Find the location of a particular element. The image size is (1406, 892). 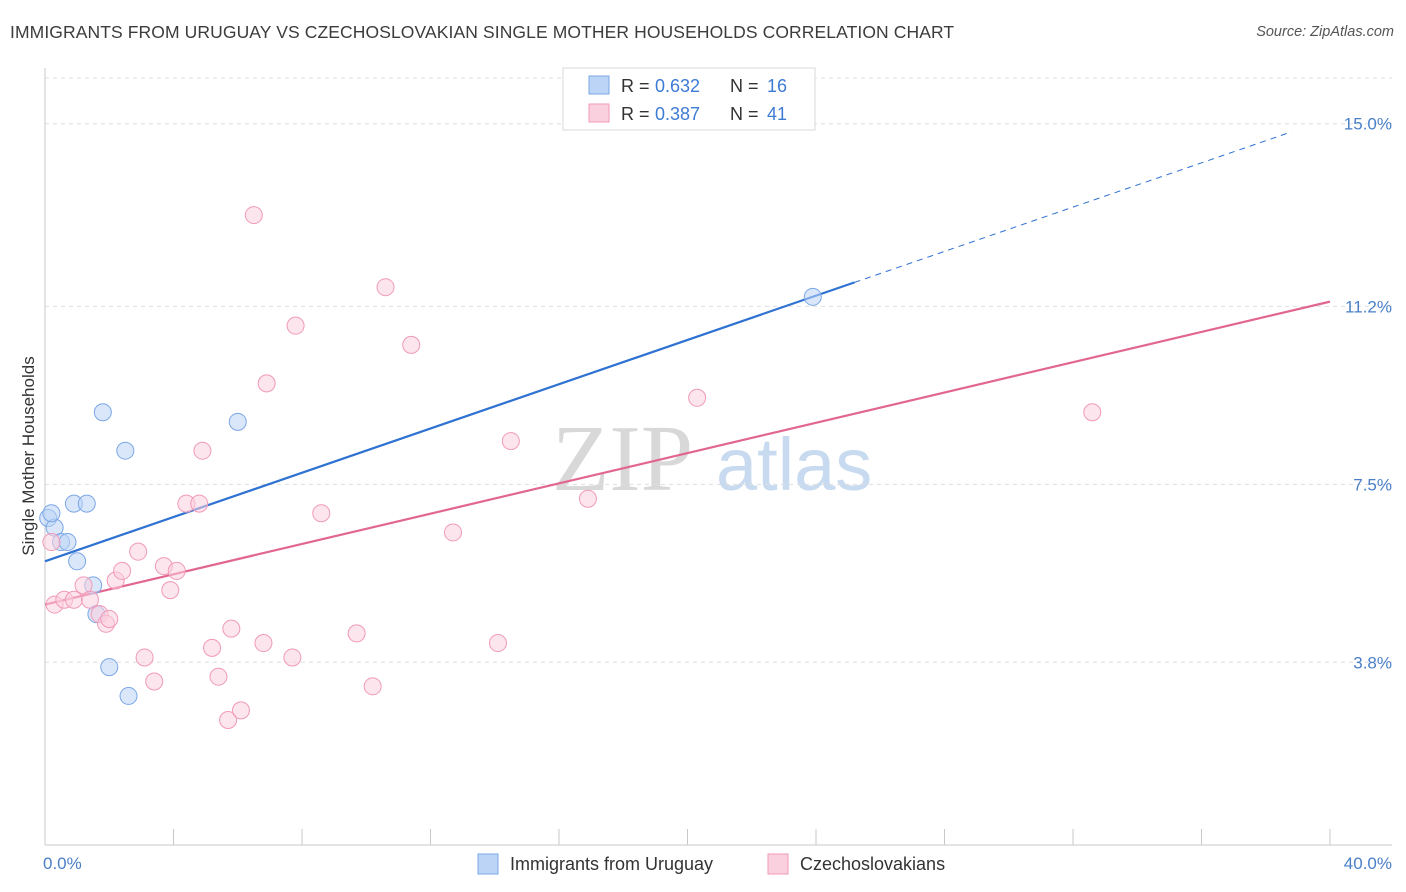

series-legend: Immigrants from Uruguay Czechoslovakians is located at coordinates (711, 864).